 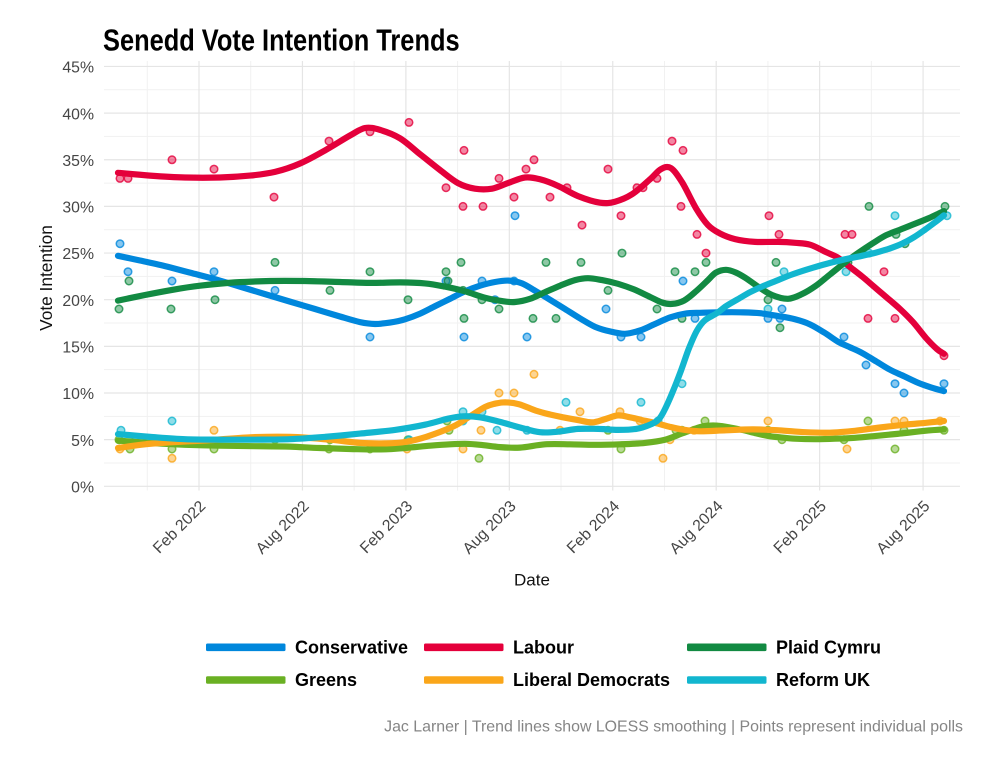 I want to click on svg-text: 5%, so click(x=82, y=441).